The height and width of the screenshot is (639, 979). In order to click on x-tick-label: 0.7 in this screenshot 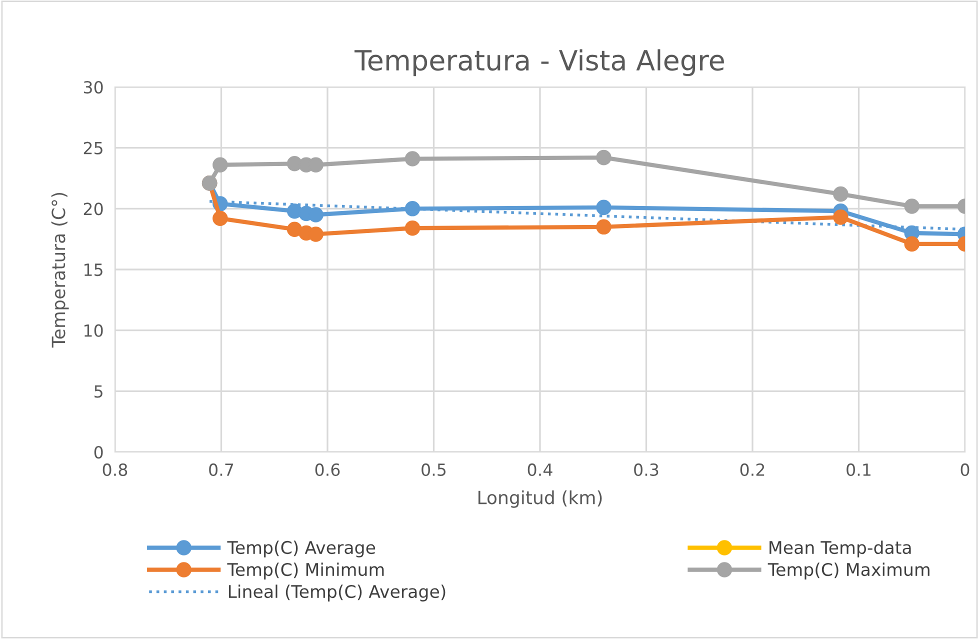, I will do `click(221, 469)`.